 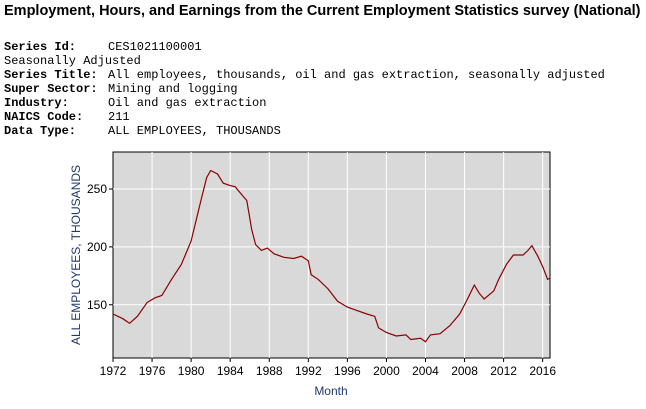 What do you see at coordinates (347, 371) in the screenshot?
I see `x-tick-label: 1996` at bounding box center [347, 371].